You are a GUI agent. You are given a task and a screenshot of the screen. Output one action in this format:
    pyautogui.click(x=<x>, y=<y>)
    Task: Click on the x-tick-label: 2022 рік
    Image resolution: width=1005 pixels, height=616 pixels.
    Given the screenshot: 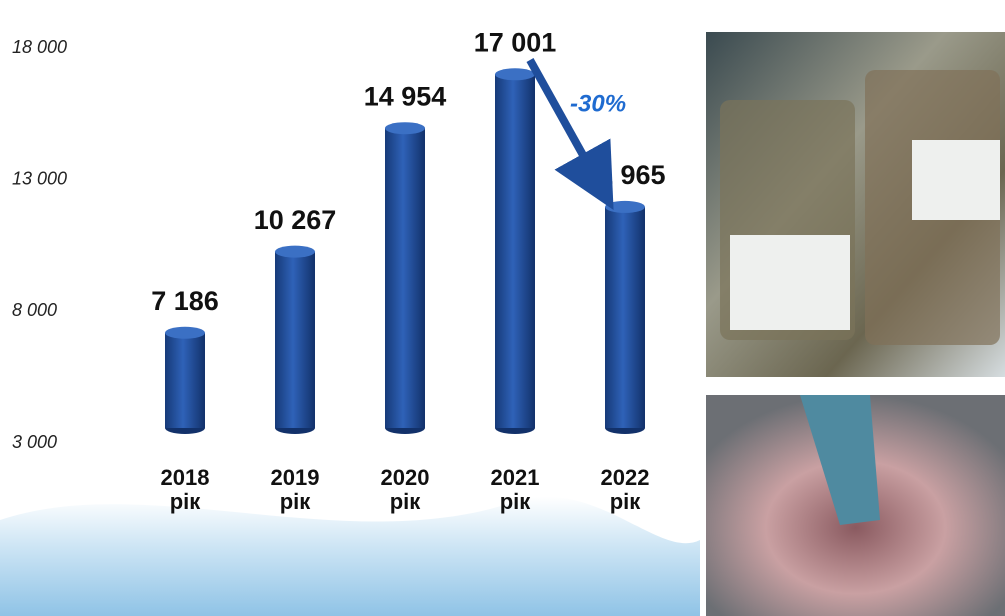 What is the action you would take?
    pyautogui.click(x=625, y=489)
    